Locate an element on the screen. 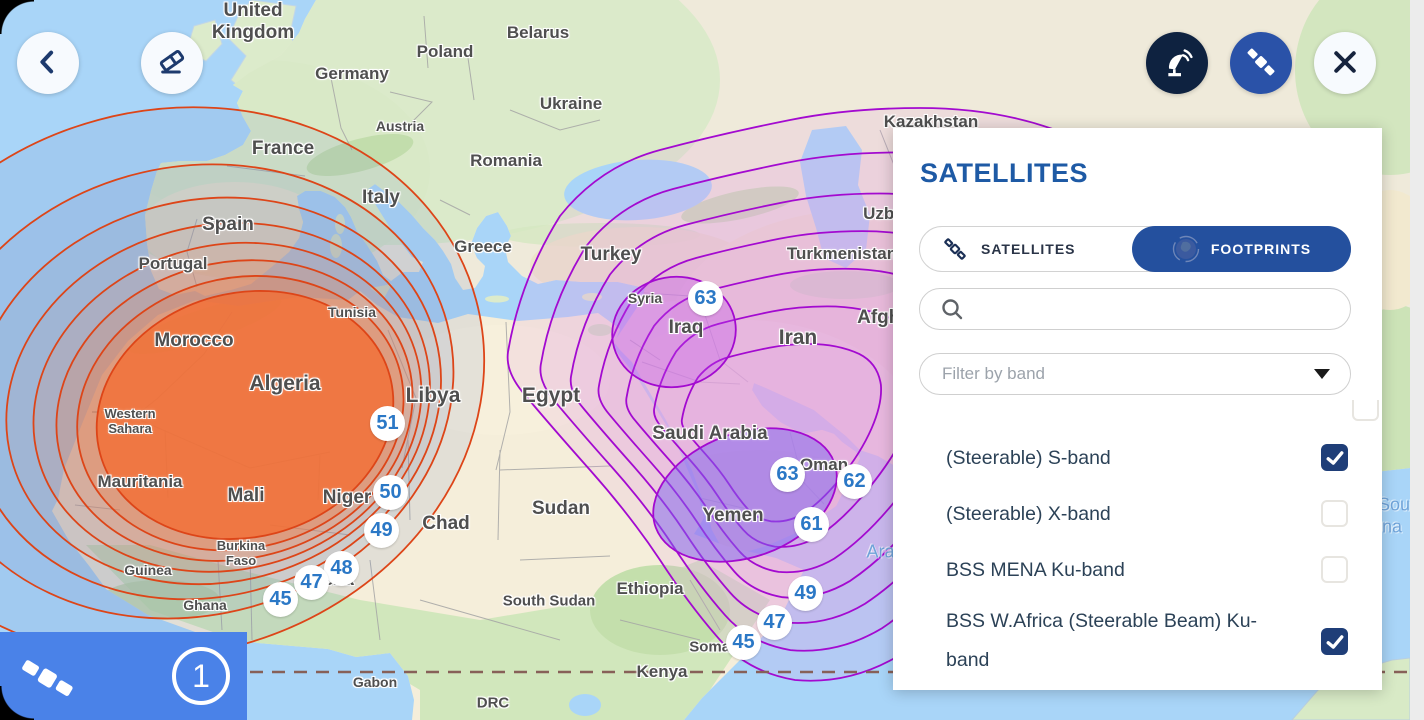 This screenshot has width=1424, height=720. satellite-dish-icon is located at coordinates (1177, 63).